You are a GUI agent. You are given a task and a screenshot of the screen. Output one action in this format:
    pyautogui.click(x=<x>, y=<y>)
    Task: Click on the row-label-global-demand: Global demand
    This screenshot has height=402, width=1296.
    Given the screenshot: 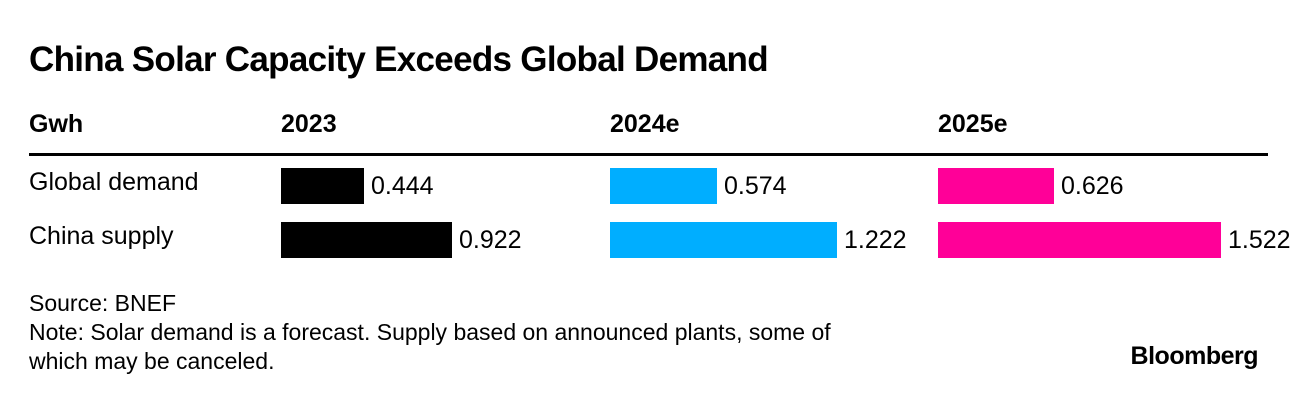 What is the action you would take?
    pyautogui.click(x=114, y=182)
    